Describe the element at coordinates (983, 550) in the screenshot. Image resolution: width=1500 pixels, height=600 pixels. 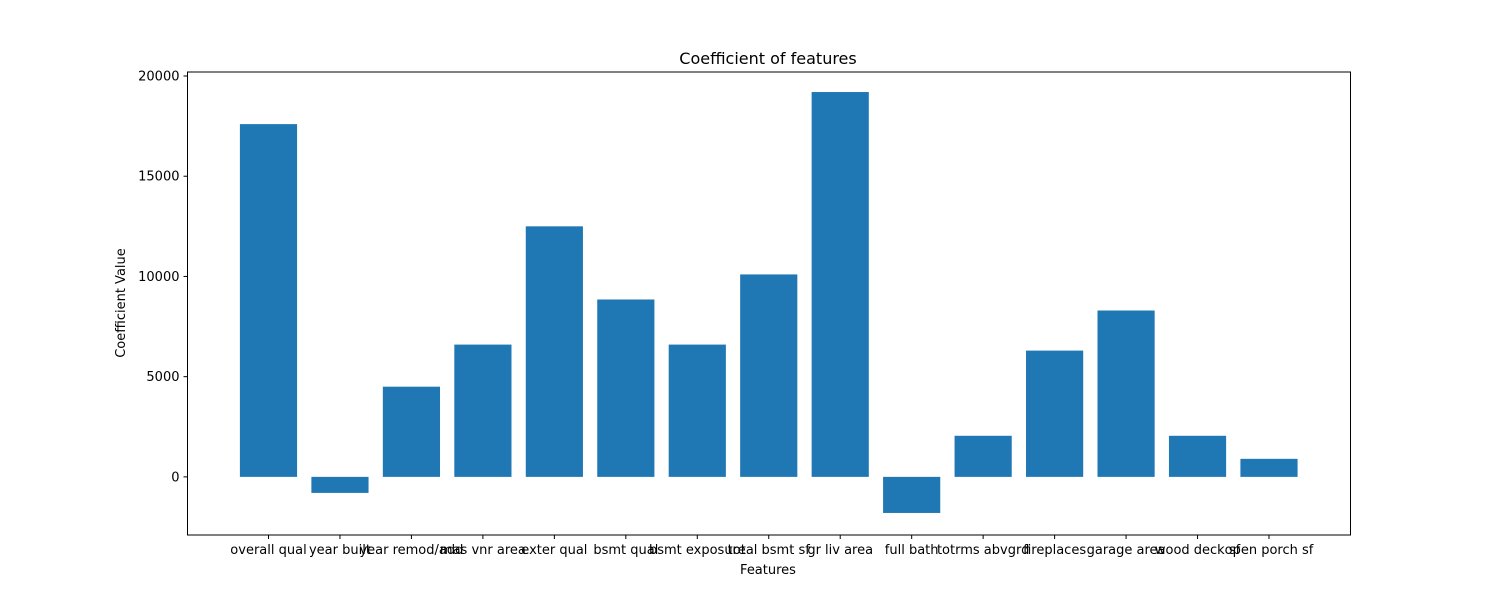
I see `x-tick-label: totrms abvgrd` at that location.